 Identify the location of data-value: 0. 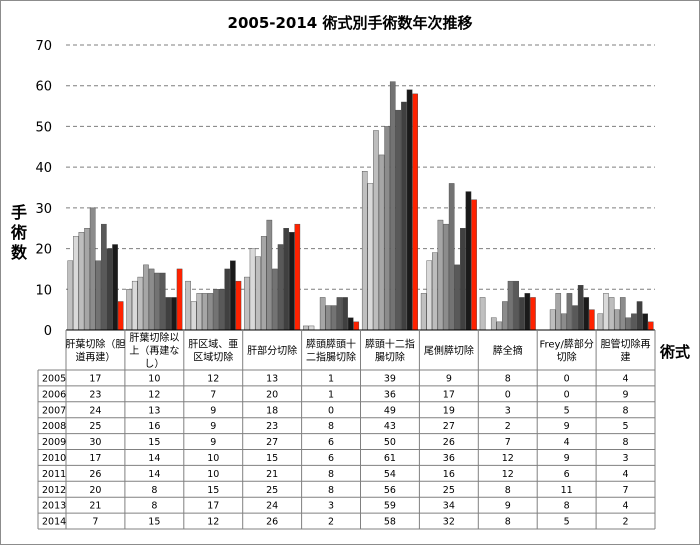
(508, 394).